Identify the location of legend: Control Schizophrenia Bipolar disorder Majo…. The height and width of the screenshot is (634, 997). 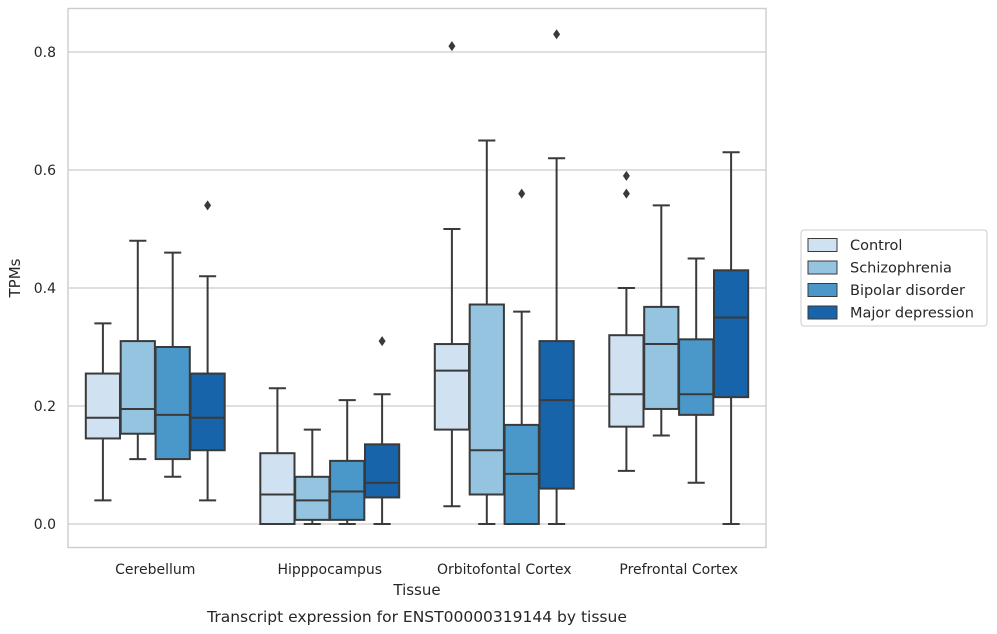
(894, 278).